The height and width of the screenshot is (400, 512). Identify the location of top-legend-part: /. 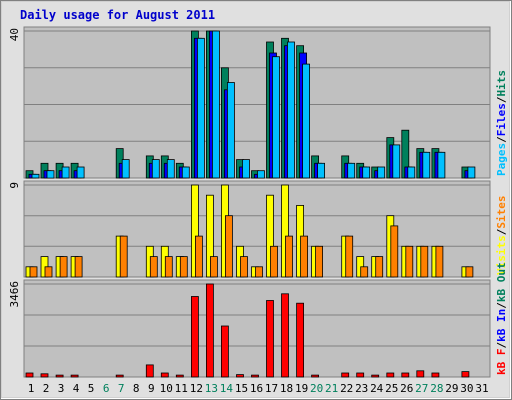
(501, 139).